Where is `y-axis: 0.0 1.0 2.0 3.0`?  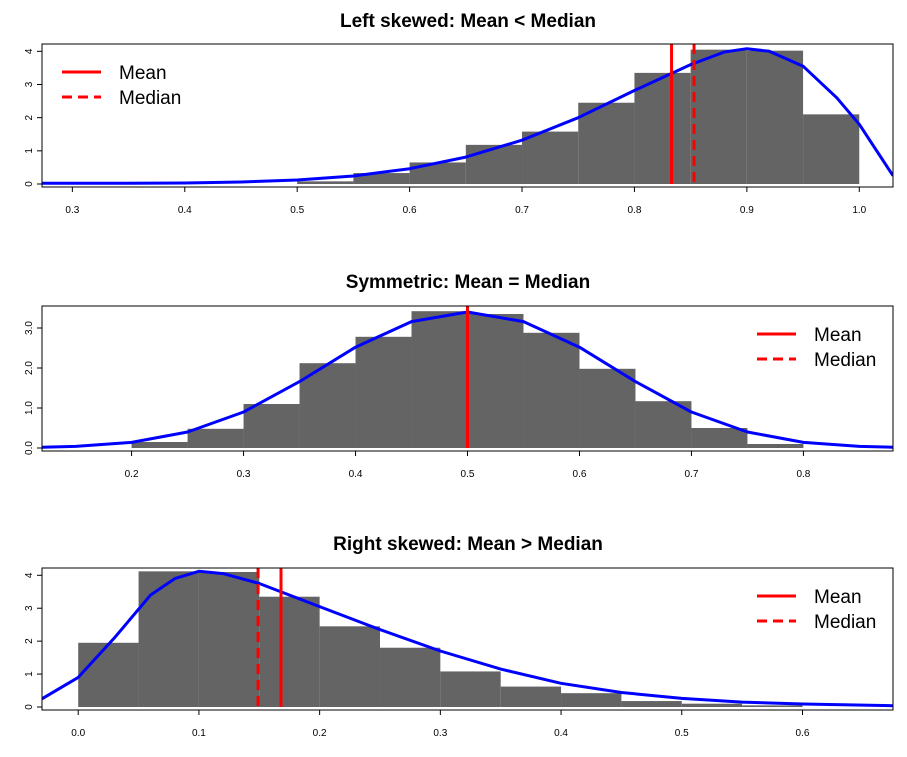 y-axis: 0.0 1.0 2.0 3.0 is located at coordinates (33, 388).